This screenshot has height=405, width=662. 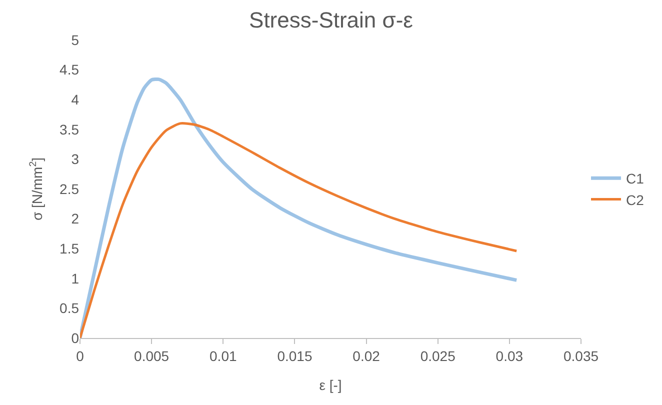 I want to click on y-tick-label: 4.5, so click(x=70, y=70).